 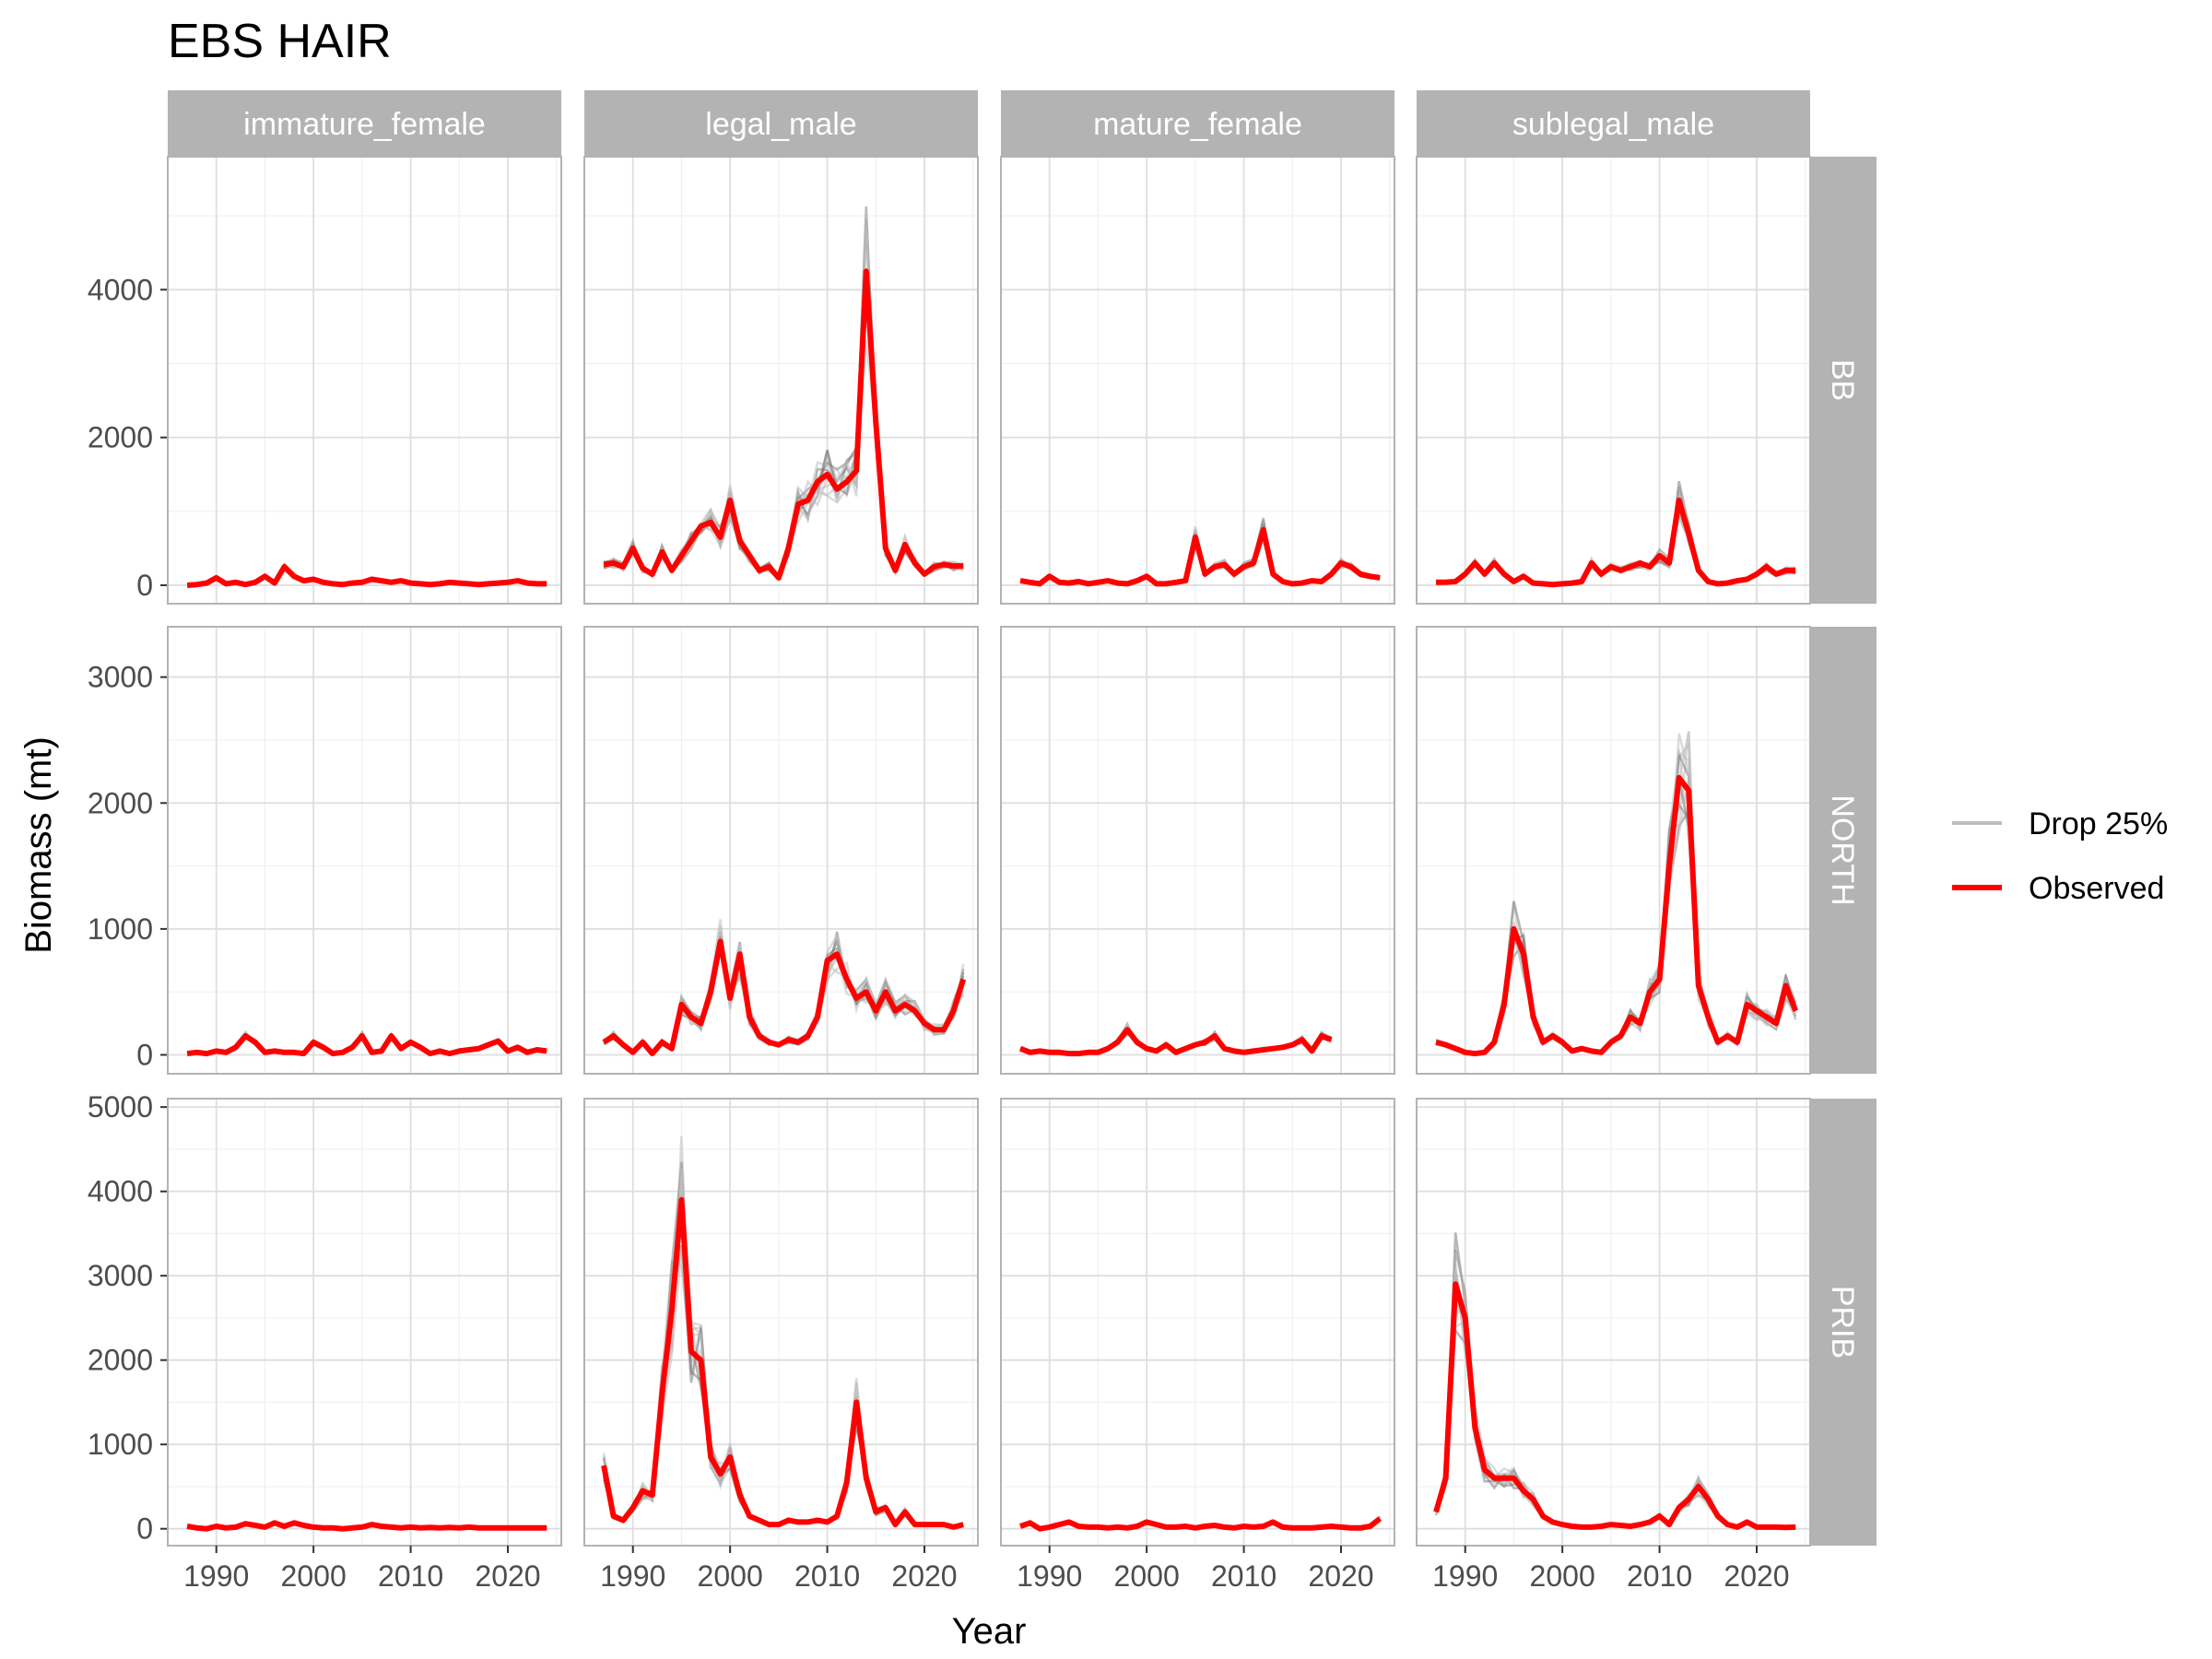 What do you see at coordinates (120, 1275) in the screenshot?
I see `y-tick-label: 3000` at bounding box center [120, 1275].